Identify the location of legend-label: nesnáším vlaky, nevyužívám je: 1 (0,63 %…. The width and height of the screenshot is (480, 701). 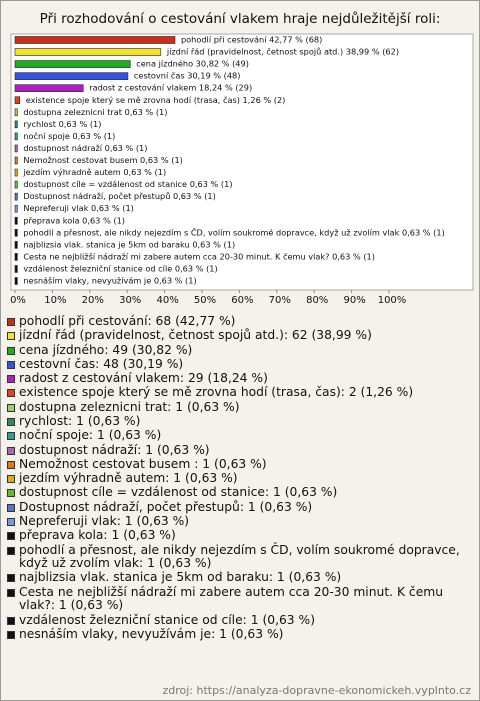
(151, 633).